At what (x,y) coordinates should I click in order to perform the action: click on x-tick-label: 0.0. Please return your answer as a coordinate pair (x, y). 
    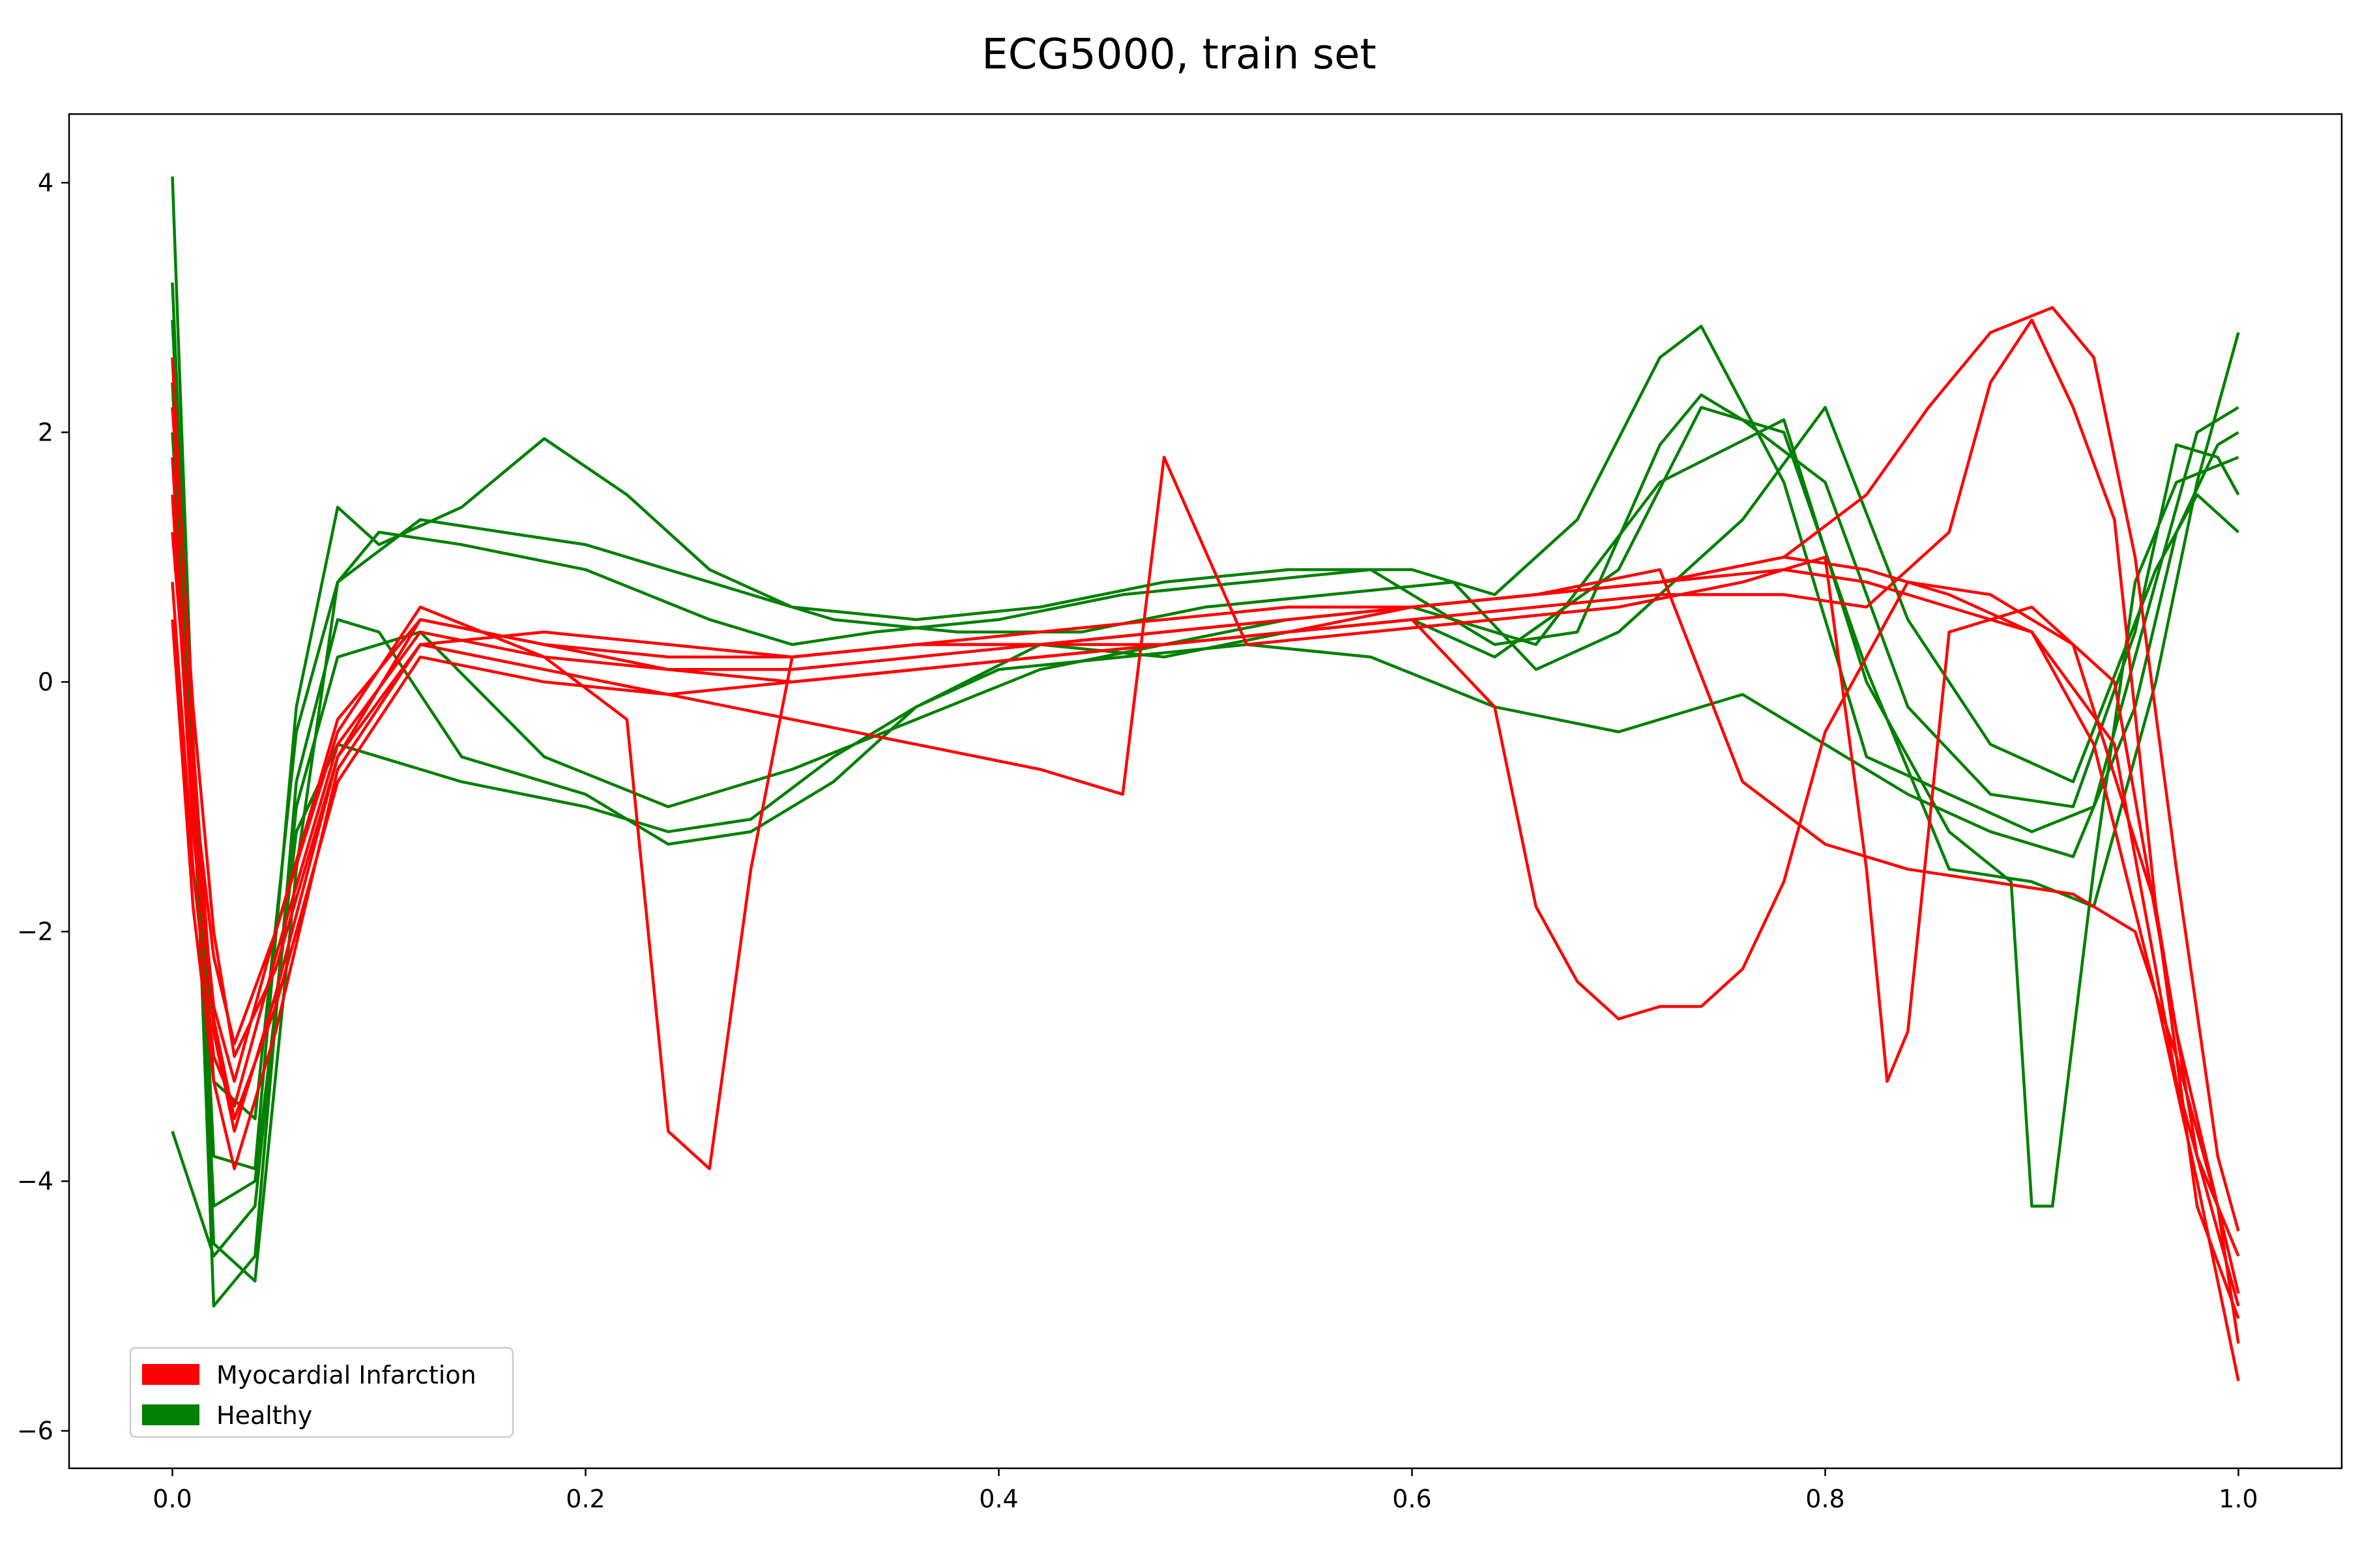
    Looking at the image, I should click on (172, 1499).